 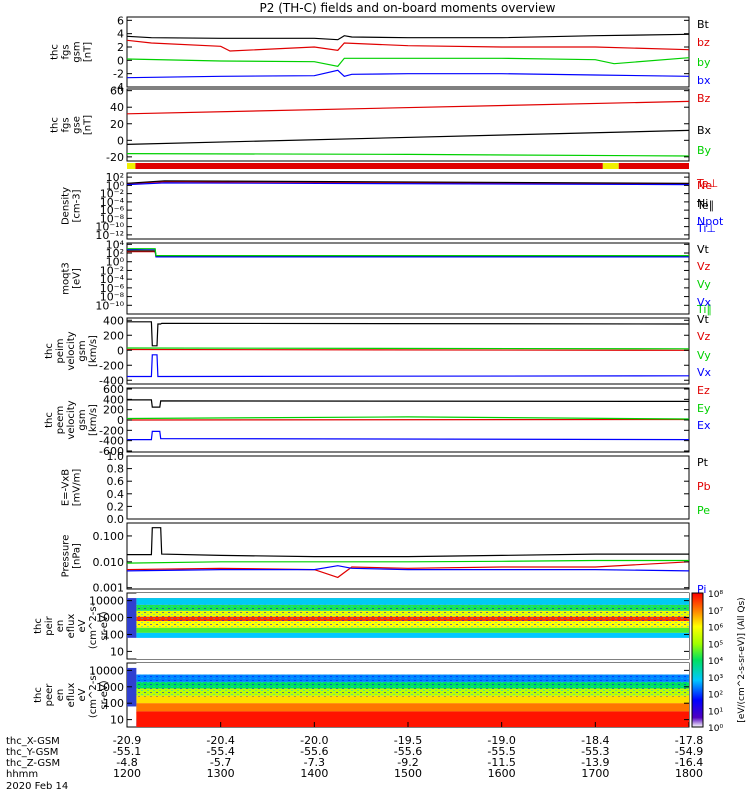 I want to click on xaxis-value: 1700, so click(x=595, y=773).